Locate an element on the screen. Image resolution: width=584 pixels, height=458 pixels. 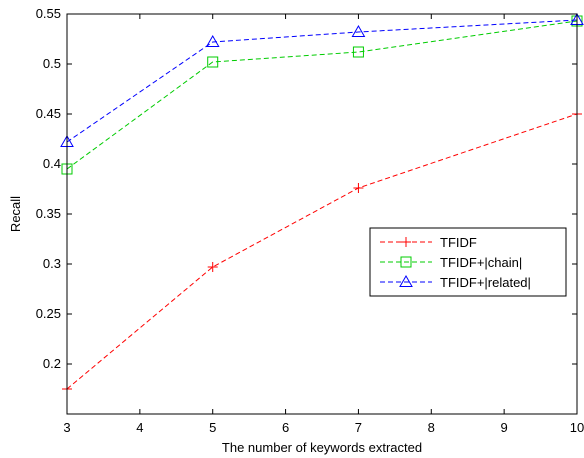
legend-box is located at coordinates (468, 262).